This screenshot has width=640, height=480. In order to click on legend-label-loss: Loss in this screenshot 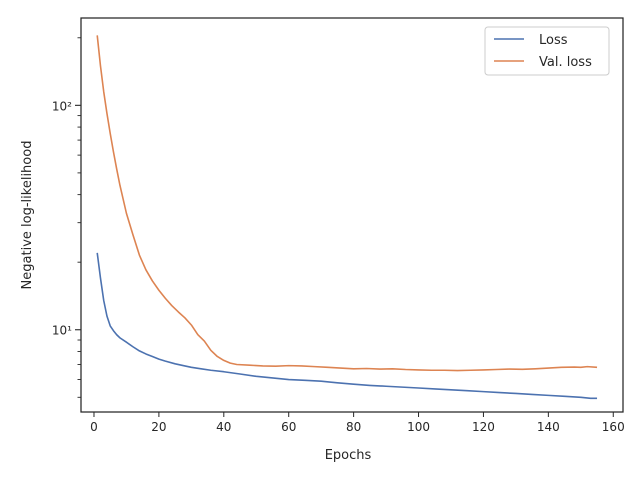, I will do `click(553, 40)`.